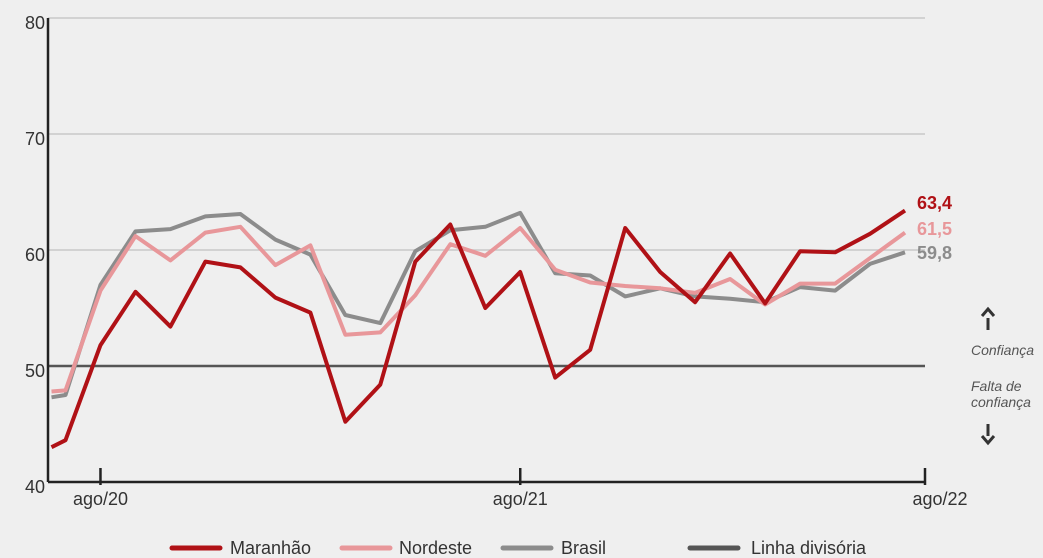 Image resolution: width=1043 pixels, height=558 pixels. I want to click on y-tick-label: 50, so click(35, 371).